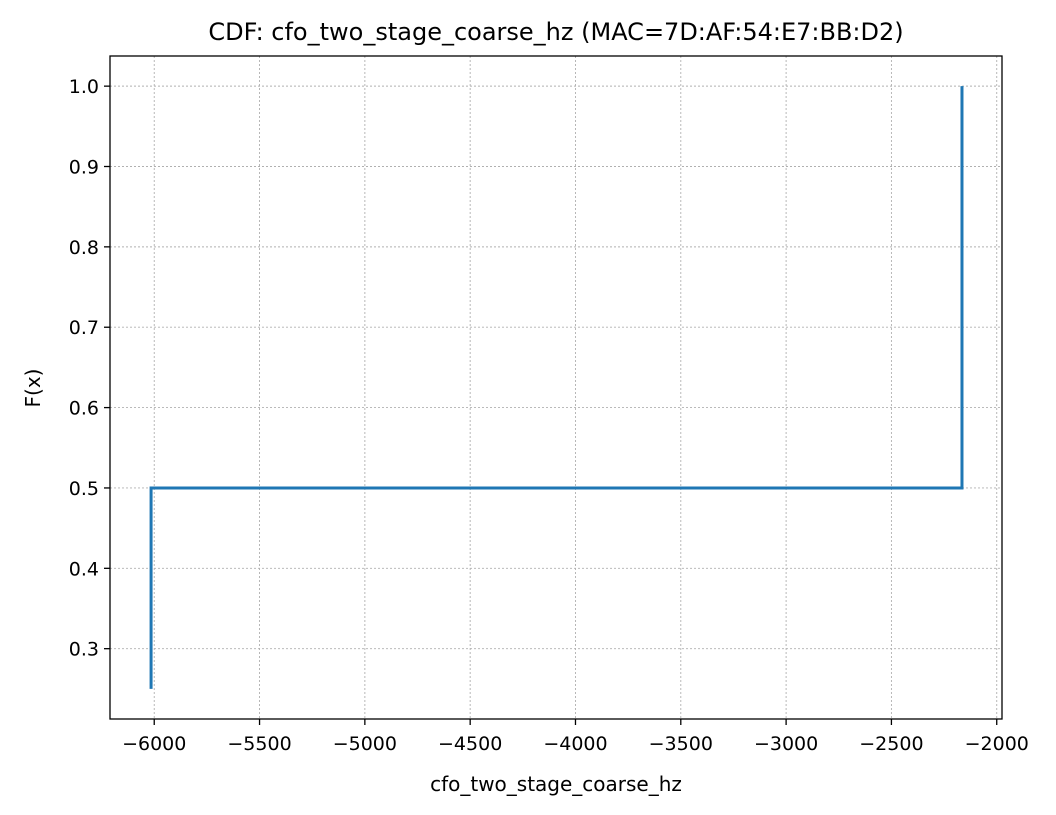  What do you see at coordinates (575, 744) in the screenshot?
I see `x-tick-label: −4000` at bounding box center [575, 744].